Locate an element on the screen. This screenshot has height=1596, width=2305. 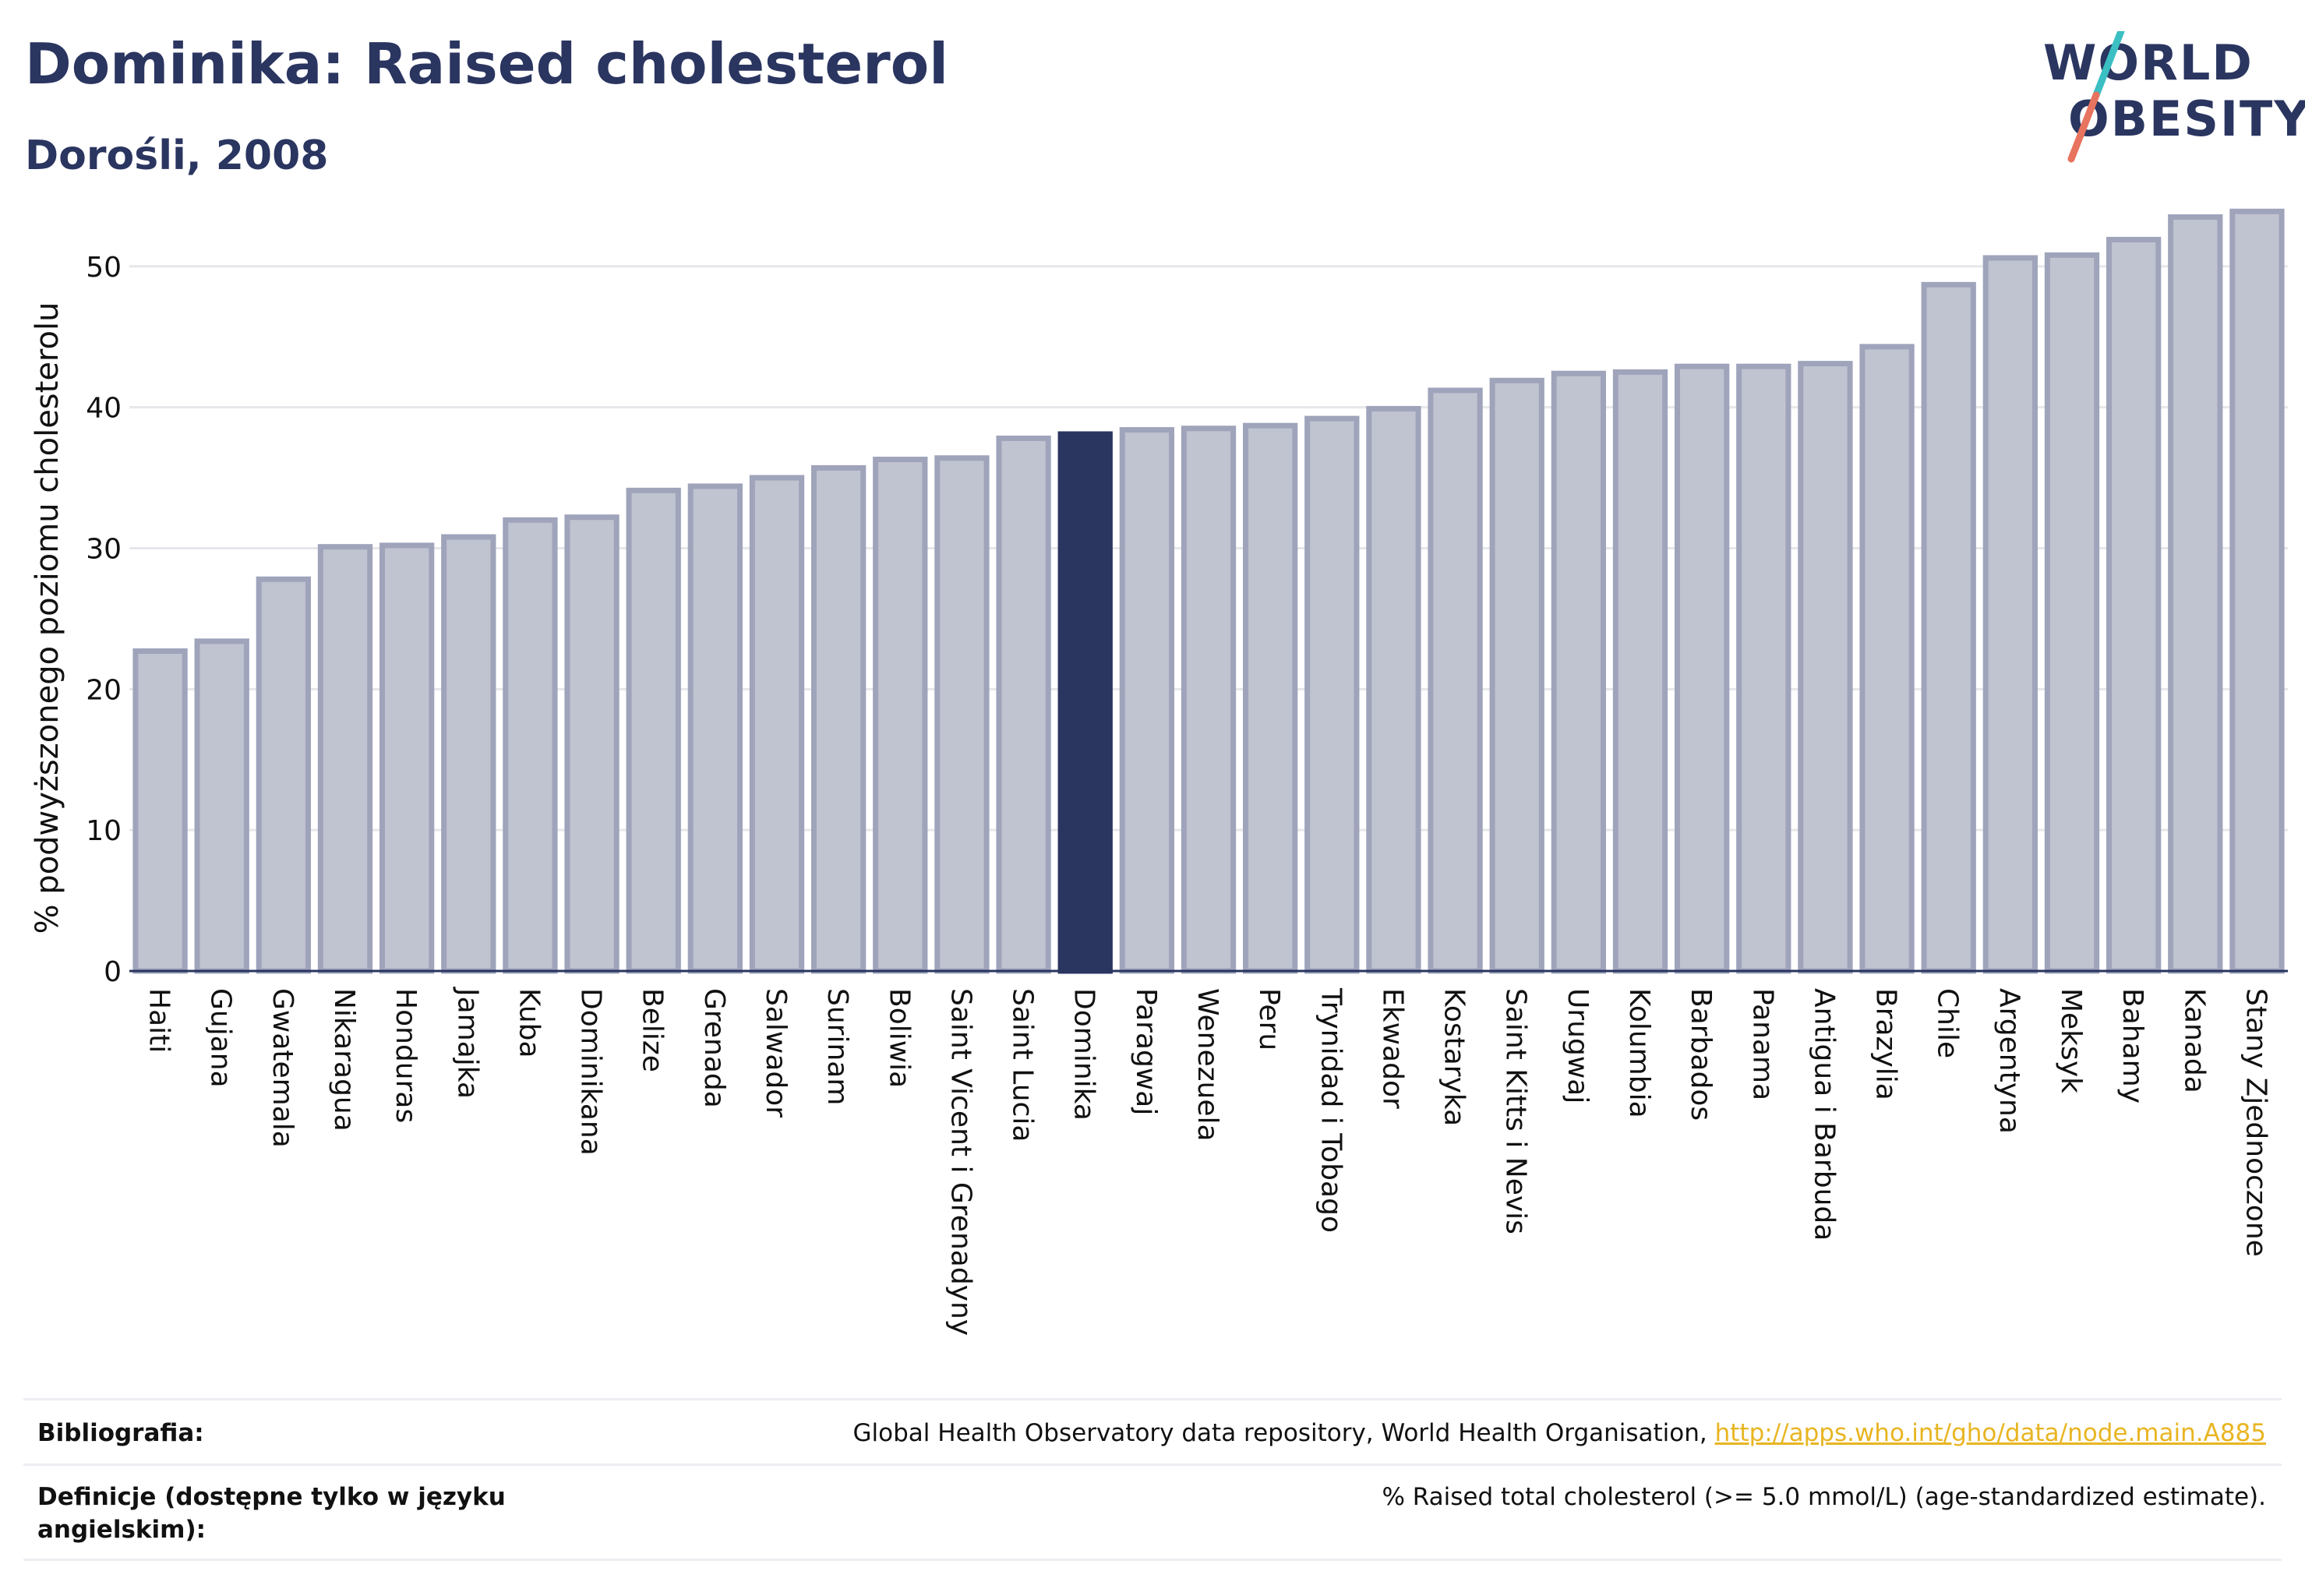
y-tick-label: 0 is located at coordinates (113, 972).